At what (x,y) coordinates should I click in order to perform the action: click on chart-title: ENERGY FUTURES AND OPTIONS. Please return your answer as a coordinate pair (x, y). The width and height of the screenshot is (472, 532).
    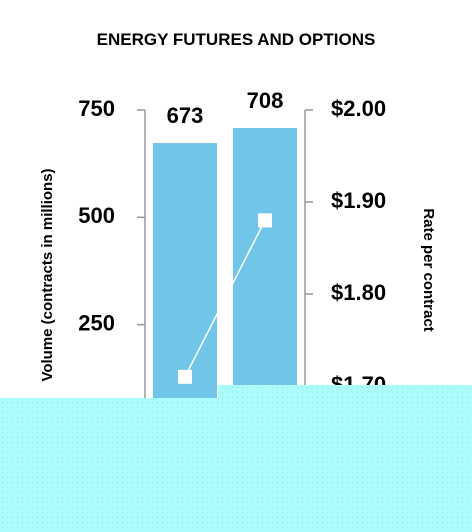
    Looking at the image, I should click on (236, 39).